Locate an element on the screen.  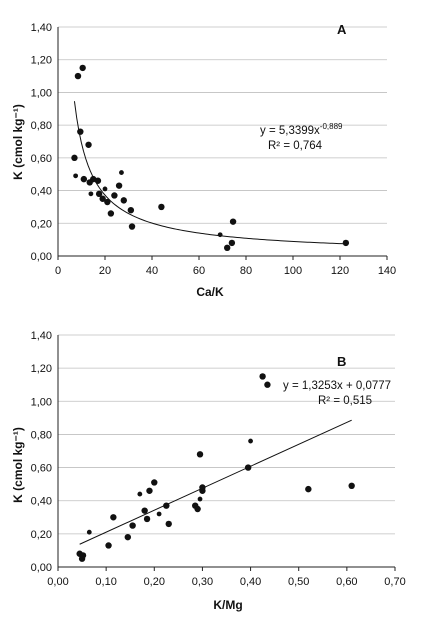
panel-label: A is located at coordinates (342, 29).